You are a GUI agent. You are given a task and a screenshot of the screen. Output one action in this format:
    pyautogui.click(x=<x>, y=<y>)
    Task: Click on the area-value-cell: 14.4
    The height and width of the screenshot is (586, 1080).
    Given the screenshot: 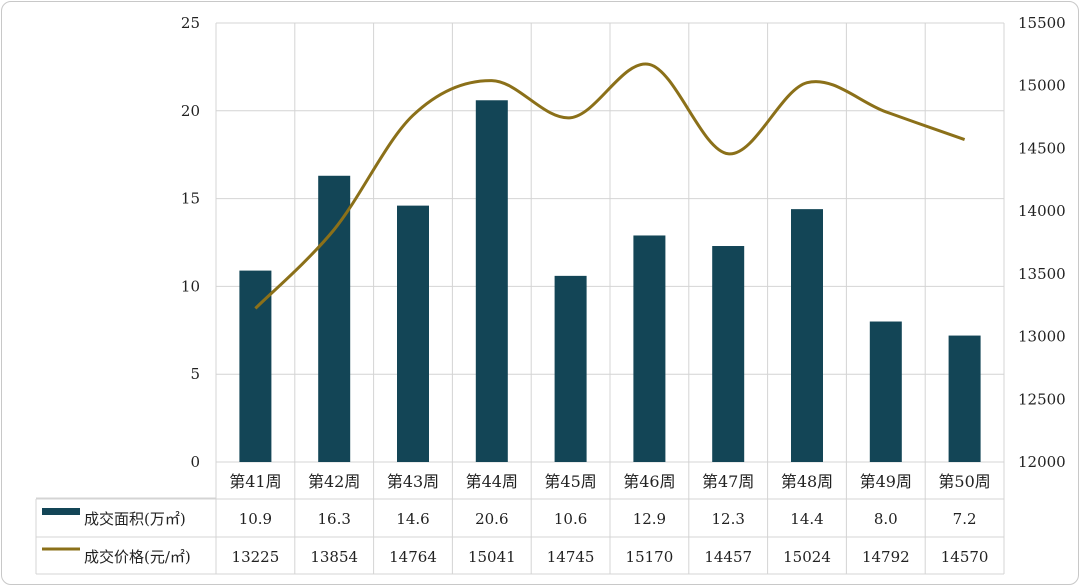 What is the action you would take?
    pyautogui.click(x=806, y=519)
    